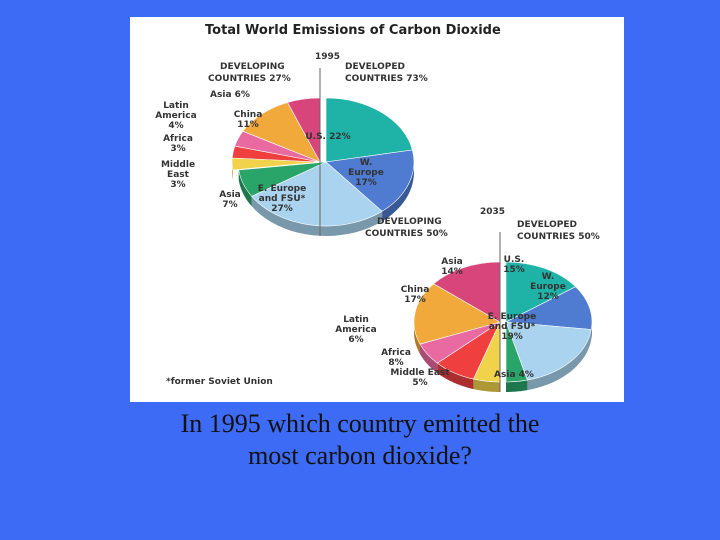 This screenshot has height=540, width=720. Describe the element at coordinates (492, 212) in the screenshot. I see `year-label: 2035` at that location.